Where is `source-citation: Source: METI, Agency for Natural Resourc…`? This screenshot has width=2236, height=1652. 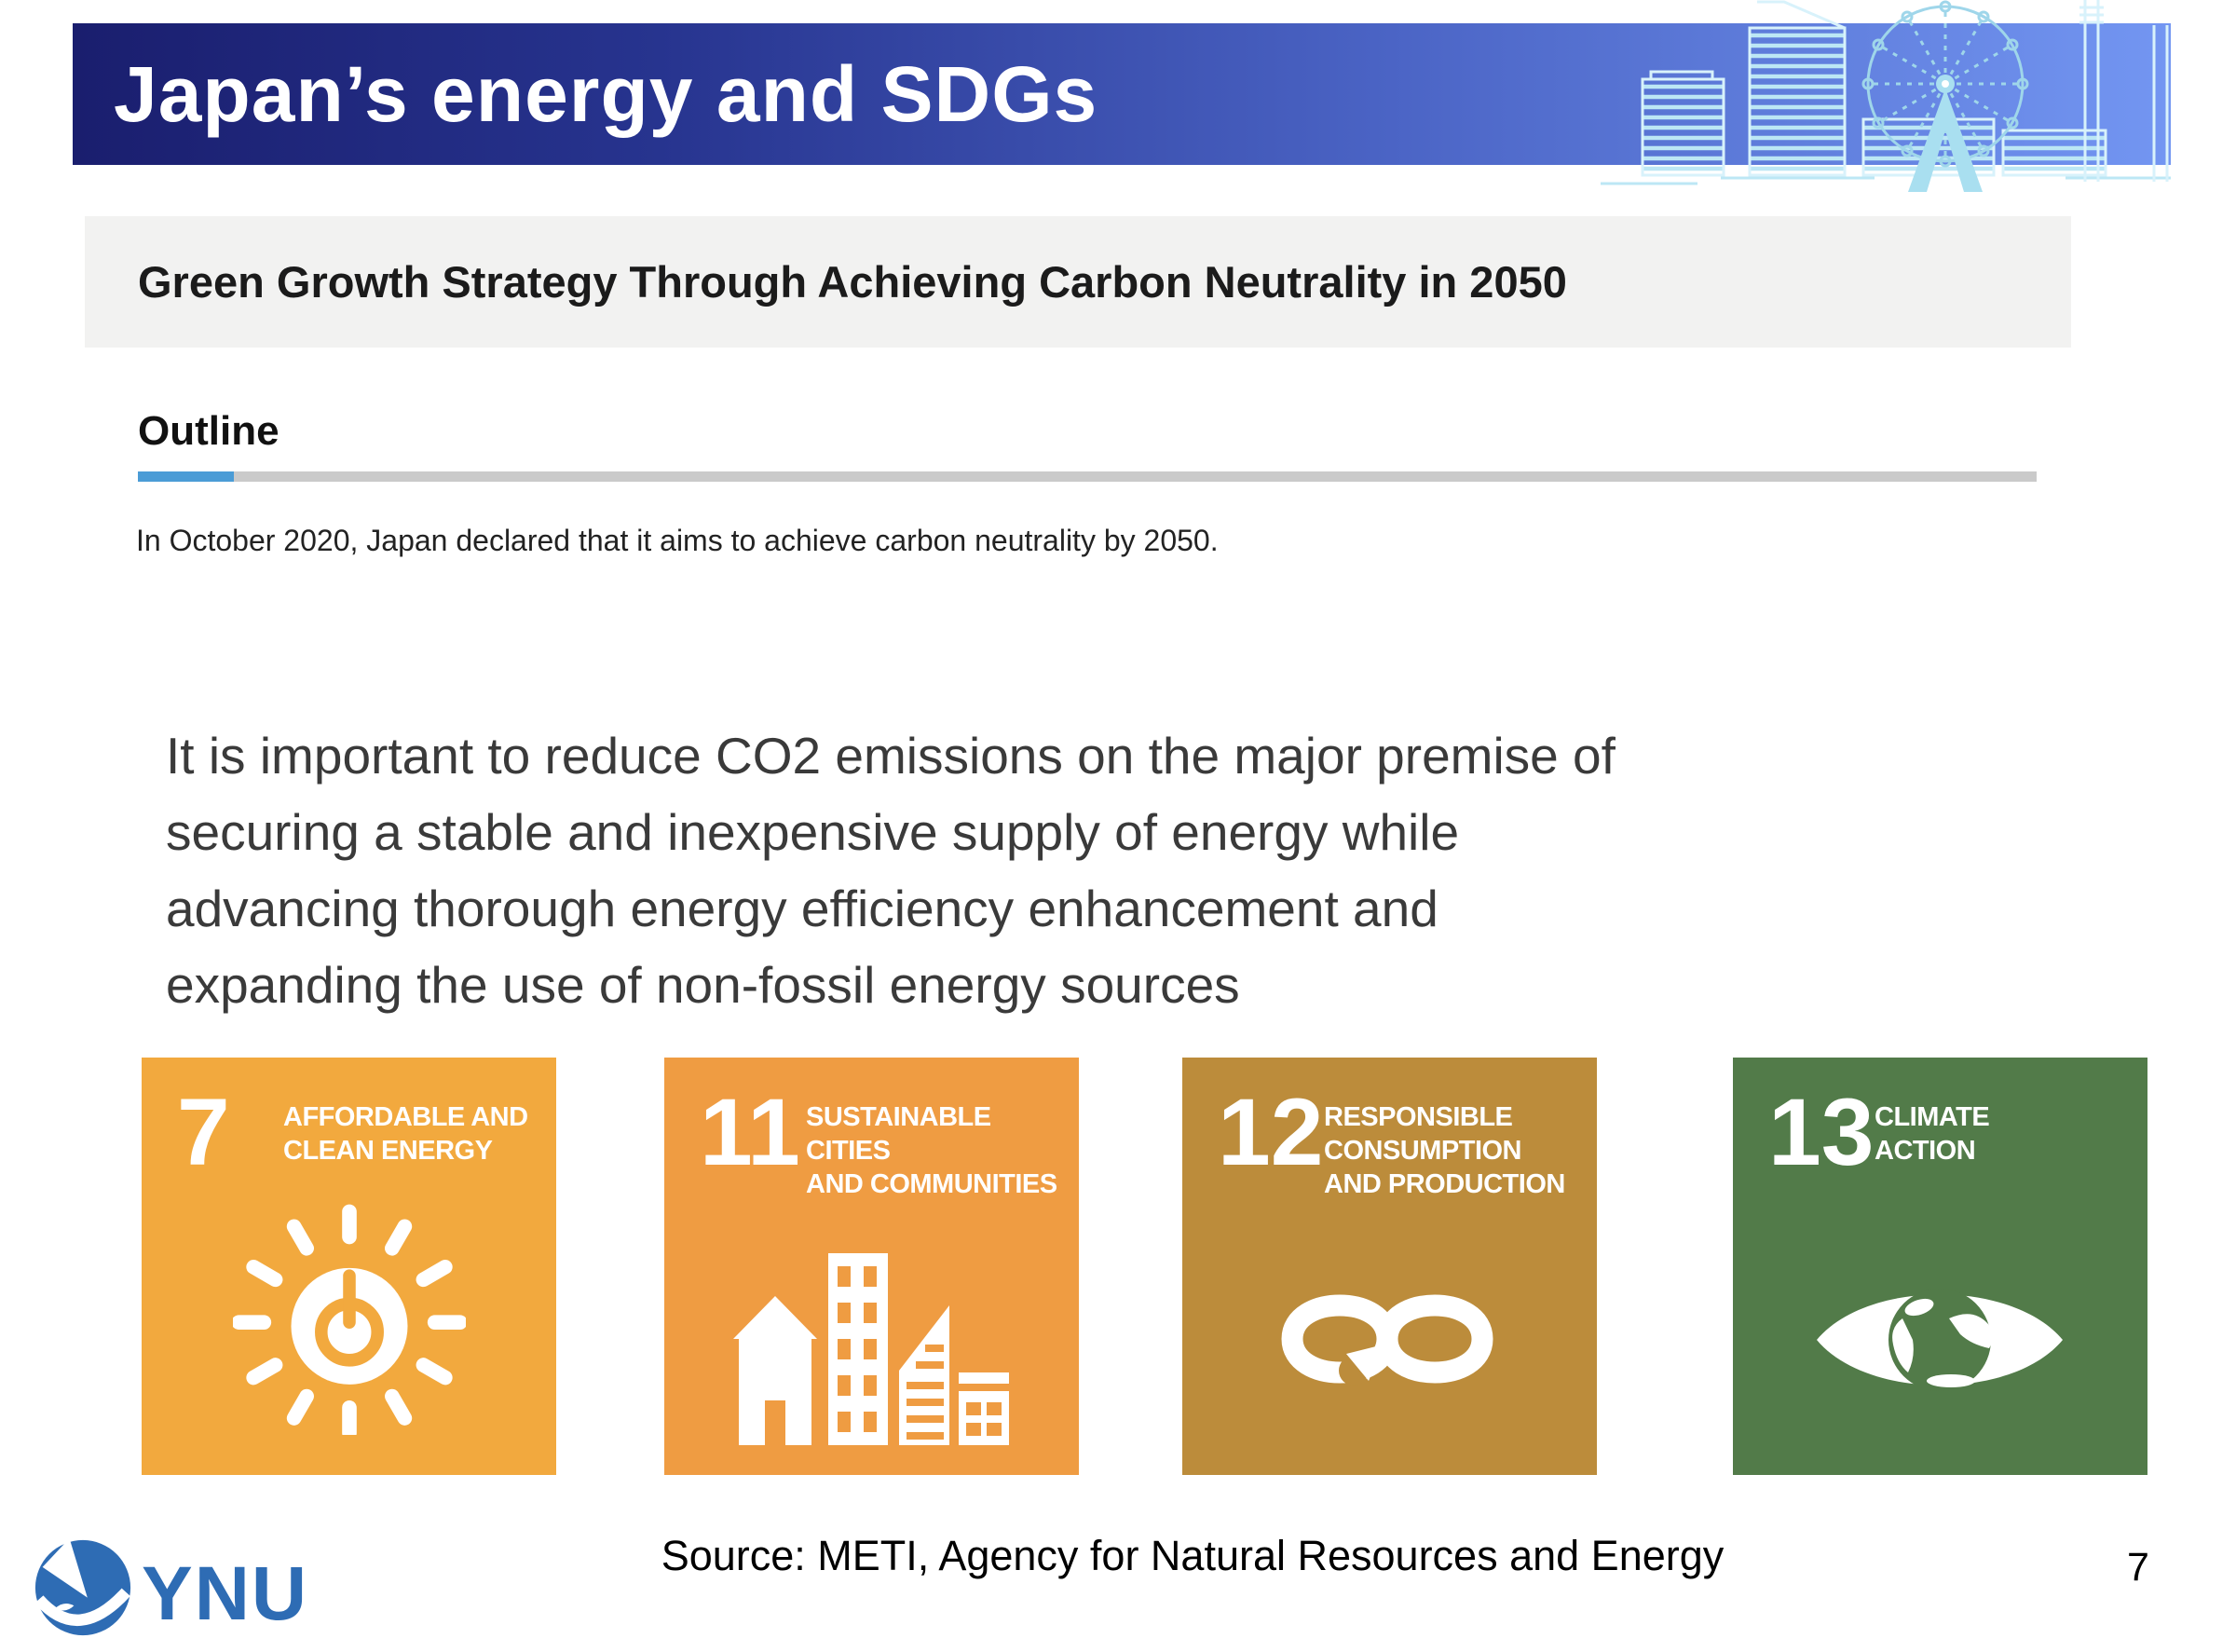
source-citation: Source: METI, Agency for Natural Resourc… is located at coordinates (1193, 1555).